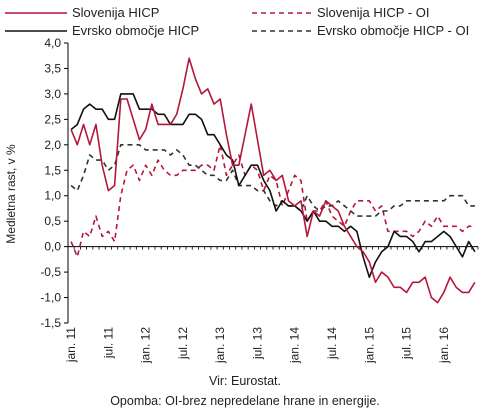 This screenshot has width=490, height=415. What do you see at coordinates (52, 119) in the screenshot?
I see `y-tick-label: 2,5` at bounding box center [52, 119].